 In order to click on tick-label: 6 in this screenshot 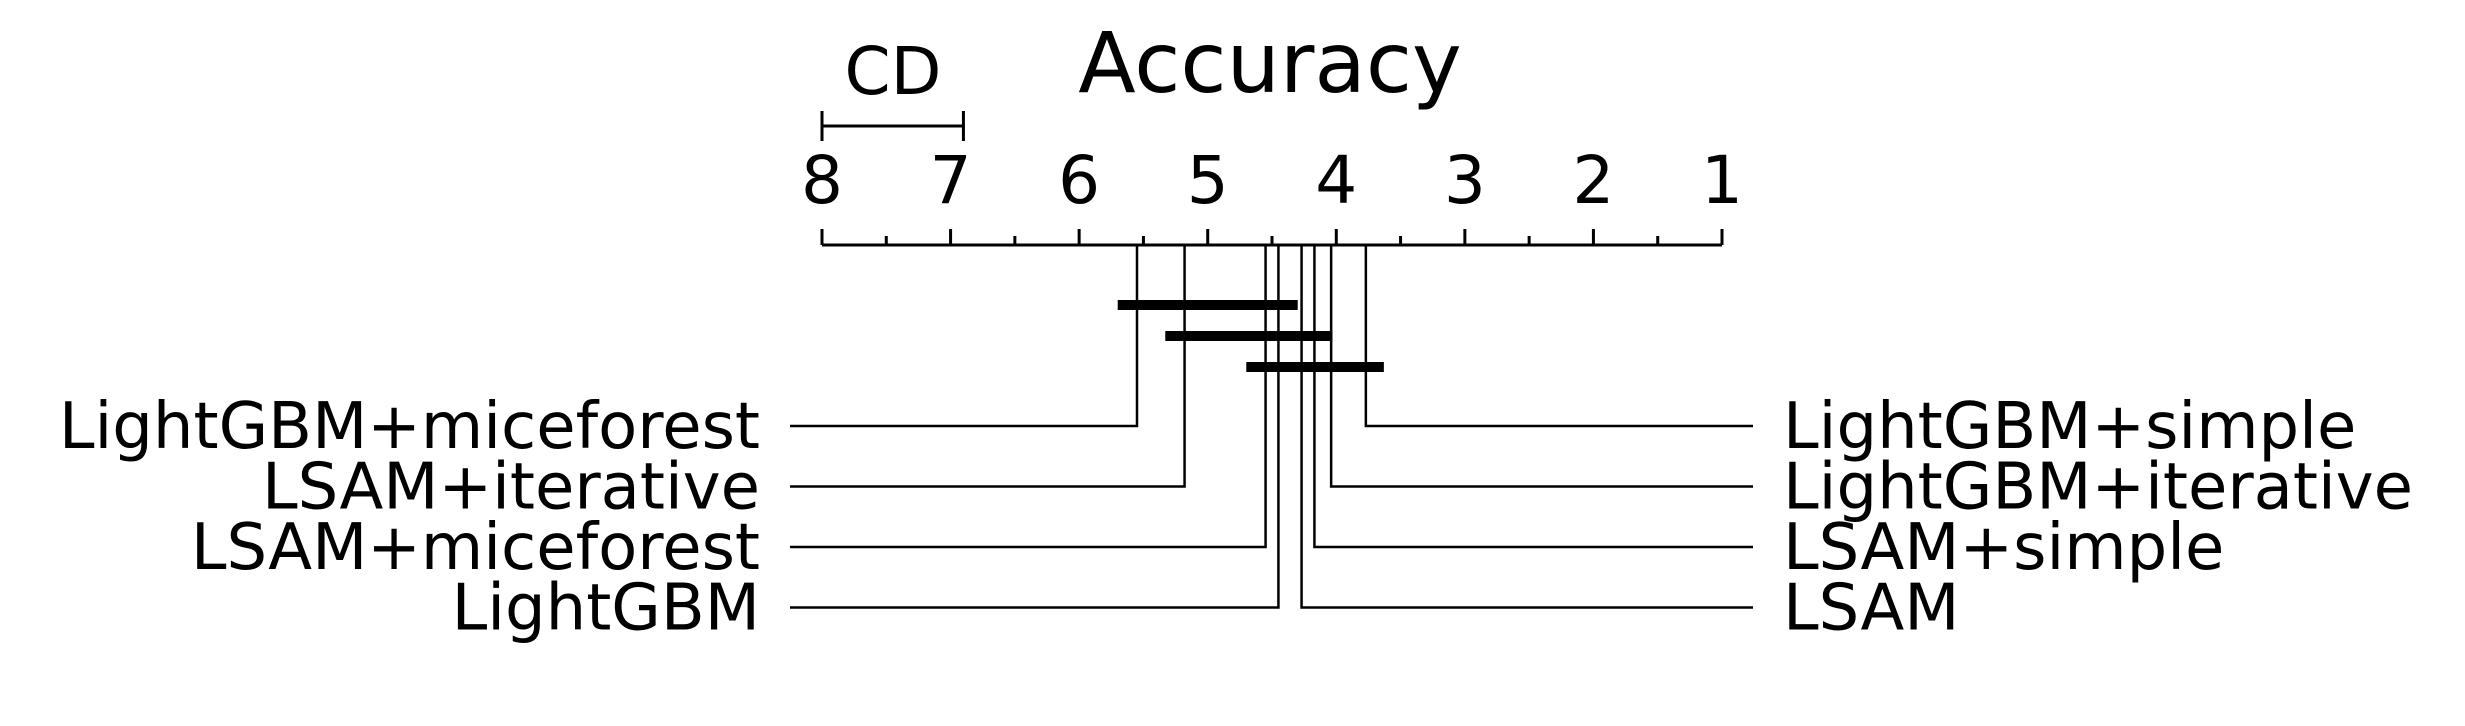, I will do `click(1079, 180)`.